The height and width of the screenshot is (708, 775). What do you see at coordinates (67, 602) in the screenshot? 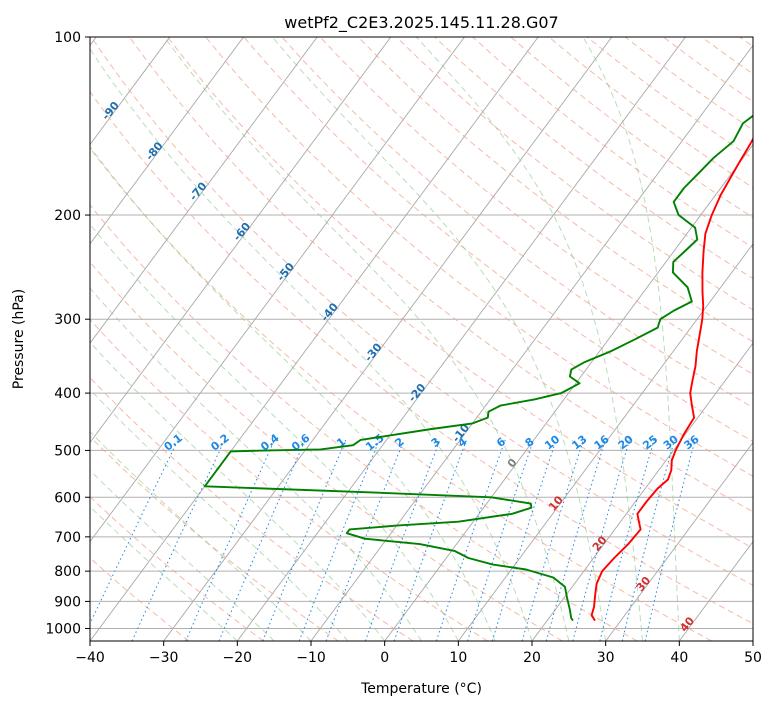
I see `y-tick-label: 900` at bounding box center [67, 602].